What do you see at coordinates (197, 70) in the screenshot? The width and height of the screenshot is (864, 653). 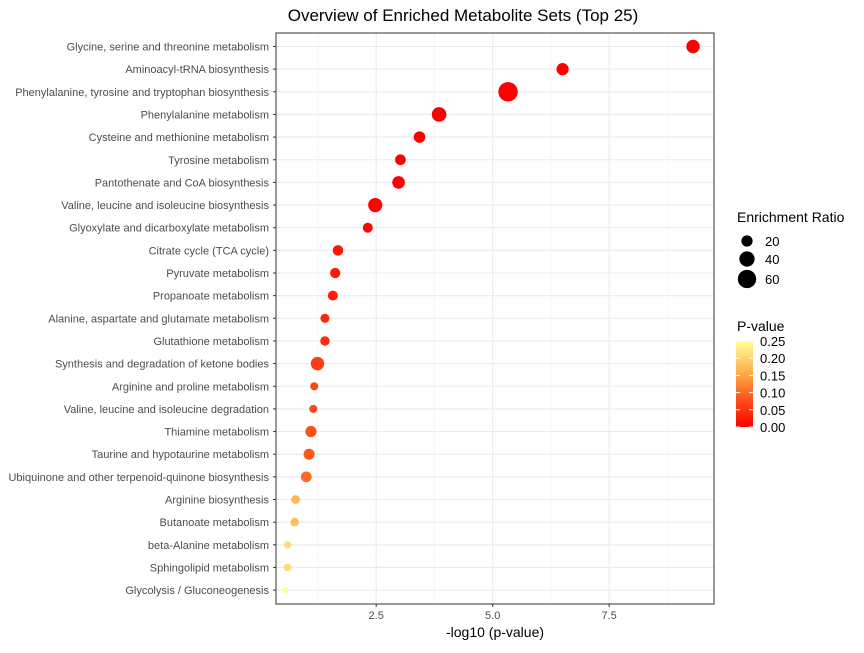 I see `y-tick-label: Aminoacyl-tRNA biosynthesis` at bounding box center [197, 70].